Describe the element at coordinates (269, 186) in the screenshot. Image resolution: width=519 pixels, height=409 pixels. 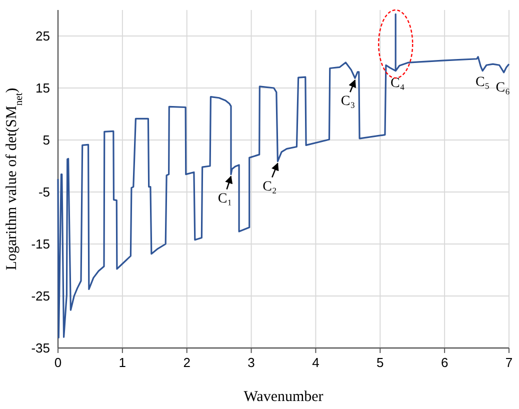
I see `annotation: C₂` at that location.